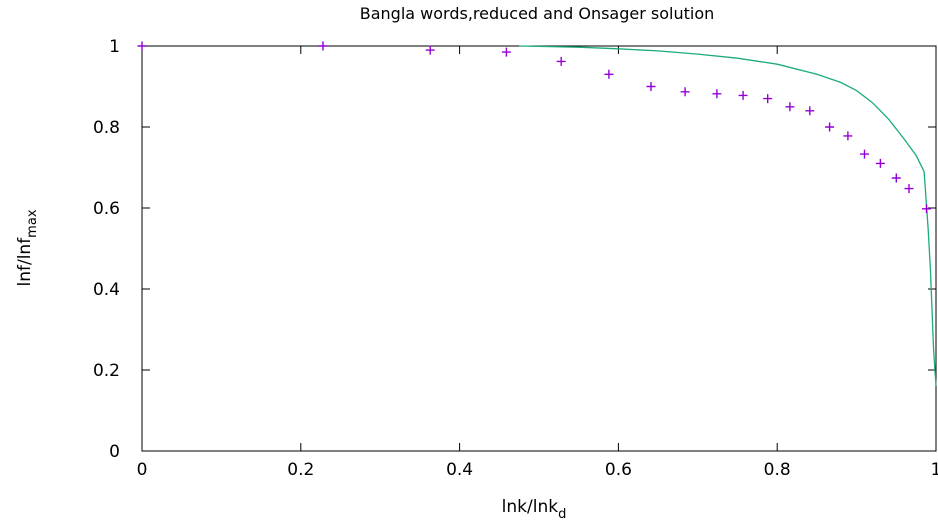 This screenshot has width=938, height=527. I want to click on y-tick-label: 0.4, so click(106, 290).